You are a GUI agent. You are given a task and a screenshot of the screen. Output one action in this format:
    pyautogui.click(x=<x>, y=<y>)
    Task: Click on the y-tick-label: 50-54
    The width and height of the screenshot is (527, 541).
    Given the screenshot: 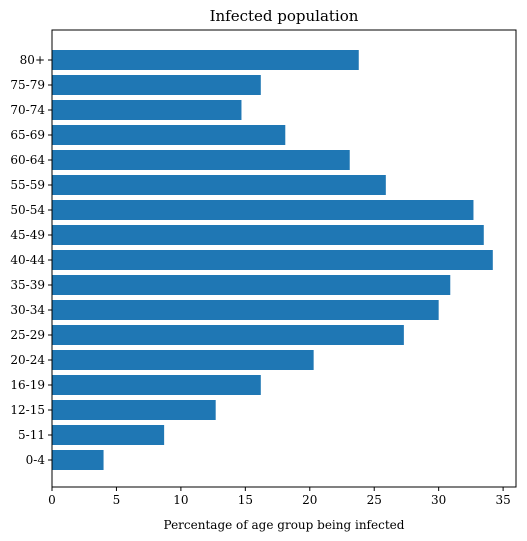 What is the action you would take?
    pyautogui.click(x=27, y=210)
    